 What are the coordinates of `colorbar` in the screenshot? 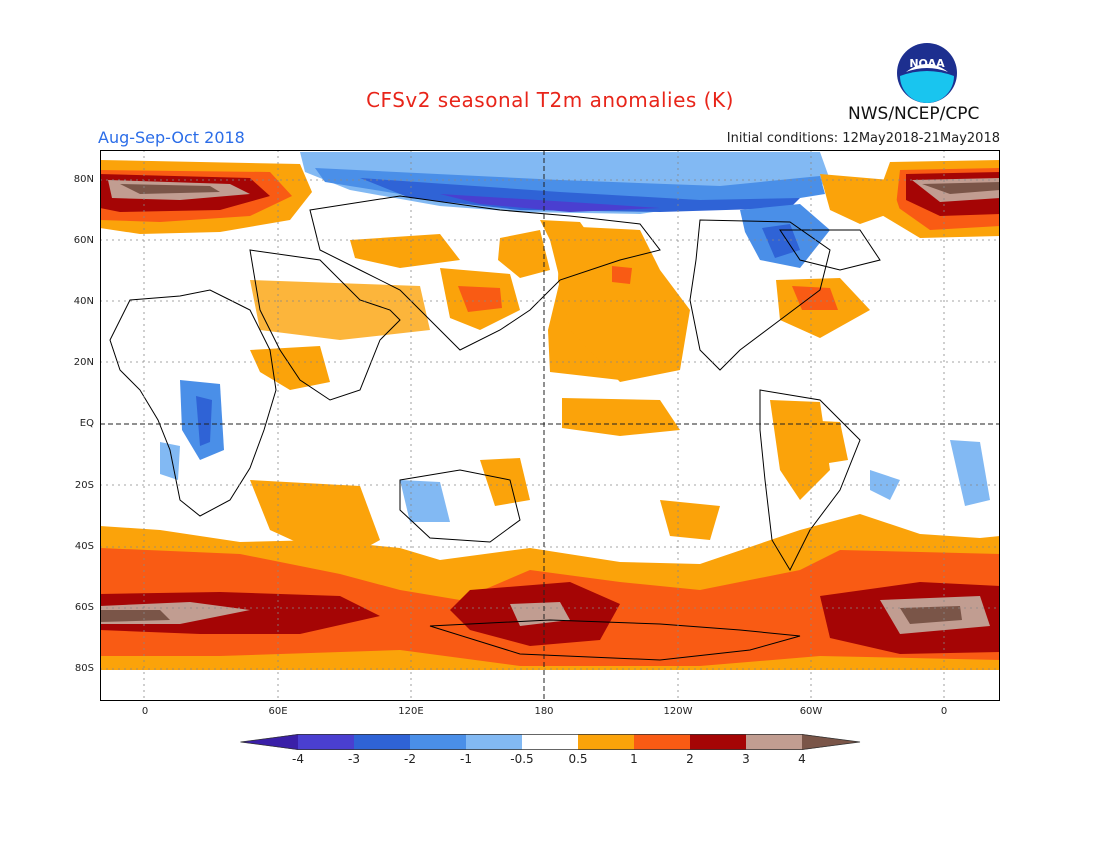 It's located at (550, 742).